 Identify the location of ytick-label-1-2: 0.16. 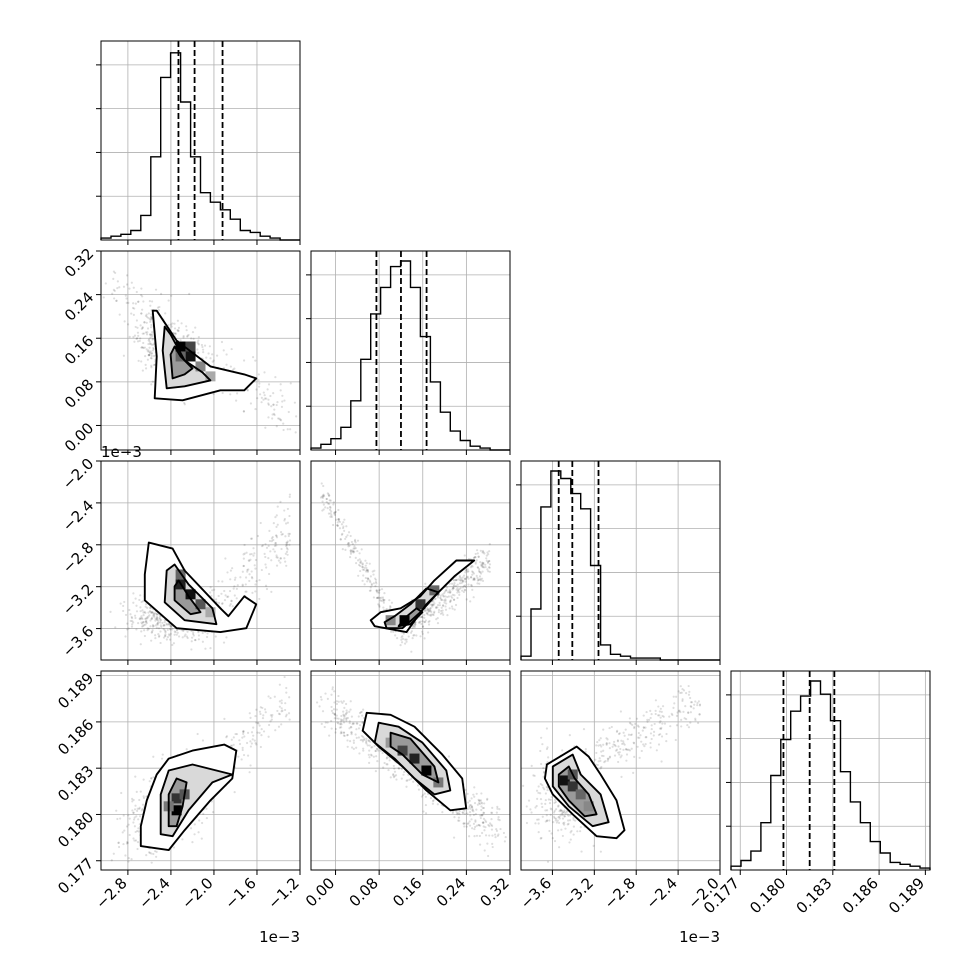
(79, 350).